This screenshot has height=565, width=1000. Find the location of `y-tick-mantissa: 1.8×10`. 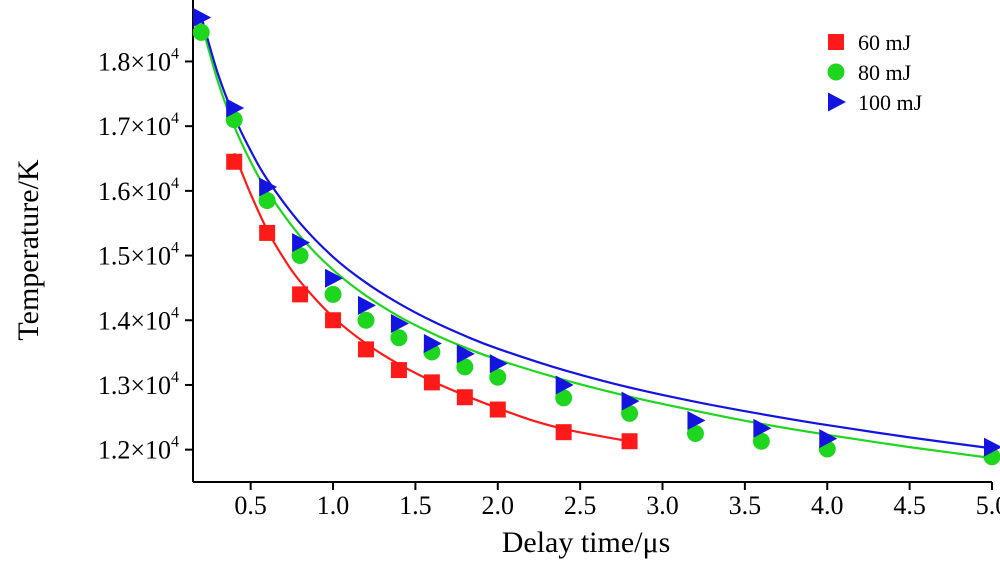

y-tick-mantissa: 1.8×10 is located at coordinates (134, 61).